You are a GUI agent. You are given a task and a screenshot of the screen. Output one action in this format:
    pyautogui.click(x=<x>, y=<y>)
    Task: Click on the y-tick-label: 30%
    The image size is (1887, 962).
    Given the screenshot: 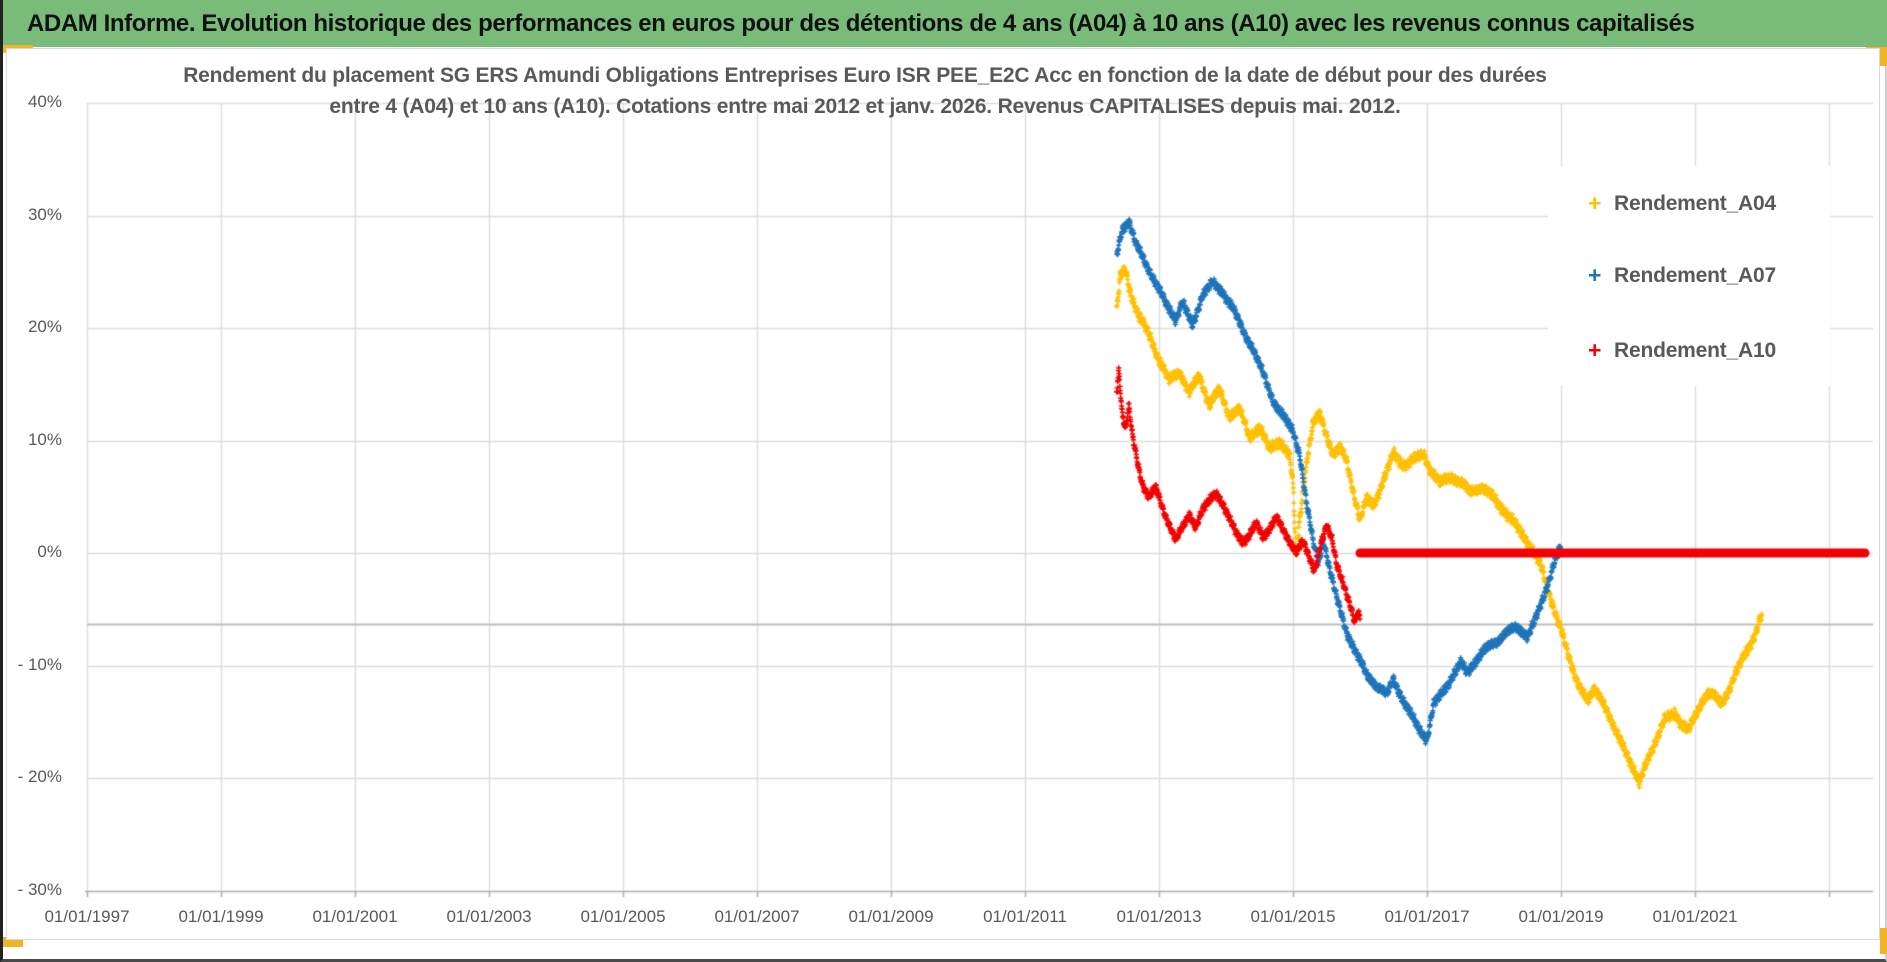 What is the action you would take?
    pyautogui.click(x=44, y=214)
    